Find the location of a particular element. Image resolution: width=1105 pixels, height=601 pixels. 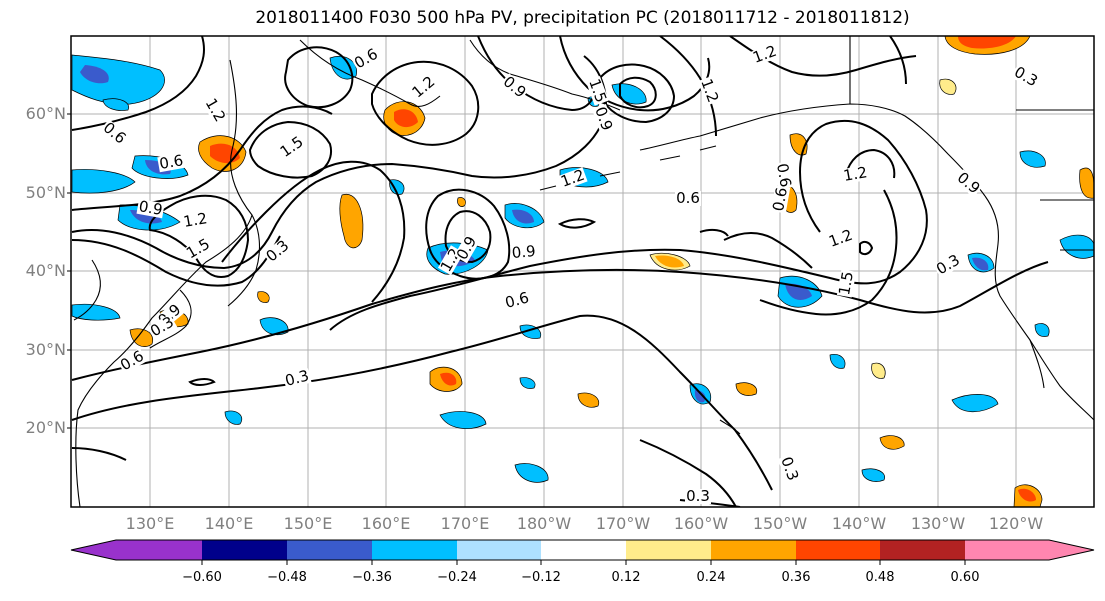

colorbar-tick-label: 0.24 is located at coordinates (711, 577).